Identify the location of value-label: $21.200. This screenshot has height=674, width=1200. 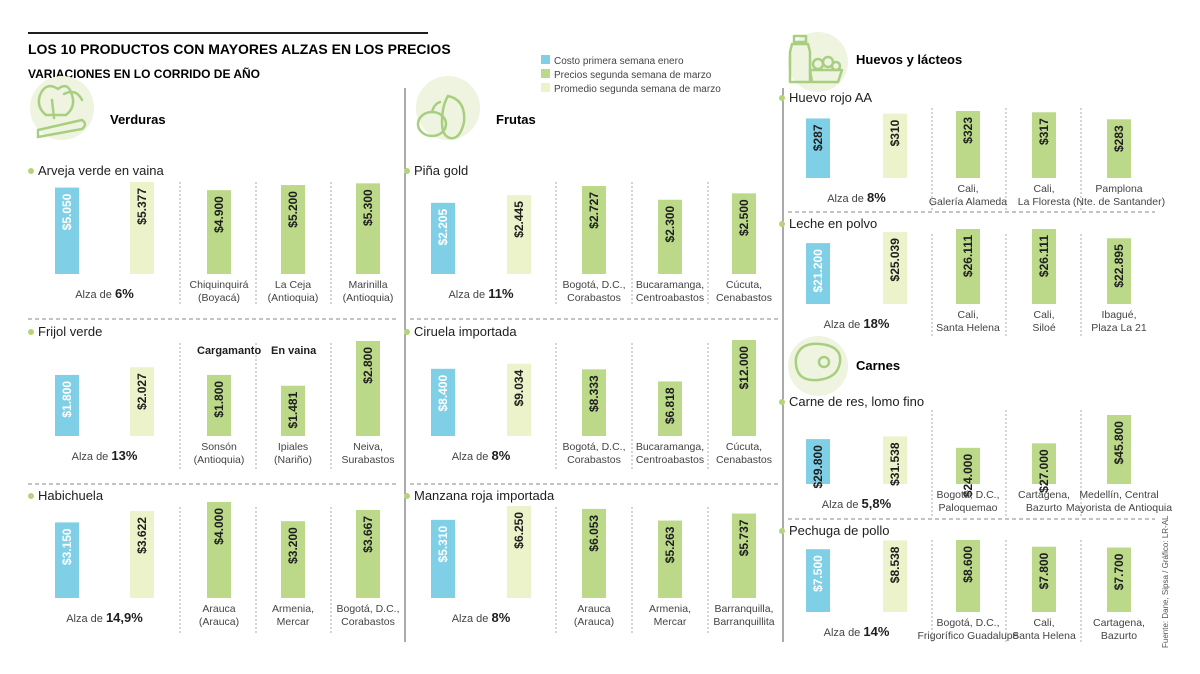
(818, 271).